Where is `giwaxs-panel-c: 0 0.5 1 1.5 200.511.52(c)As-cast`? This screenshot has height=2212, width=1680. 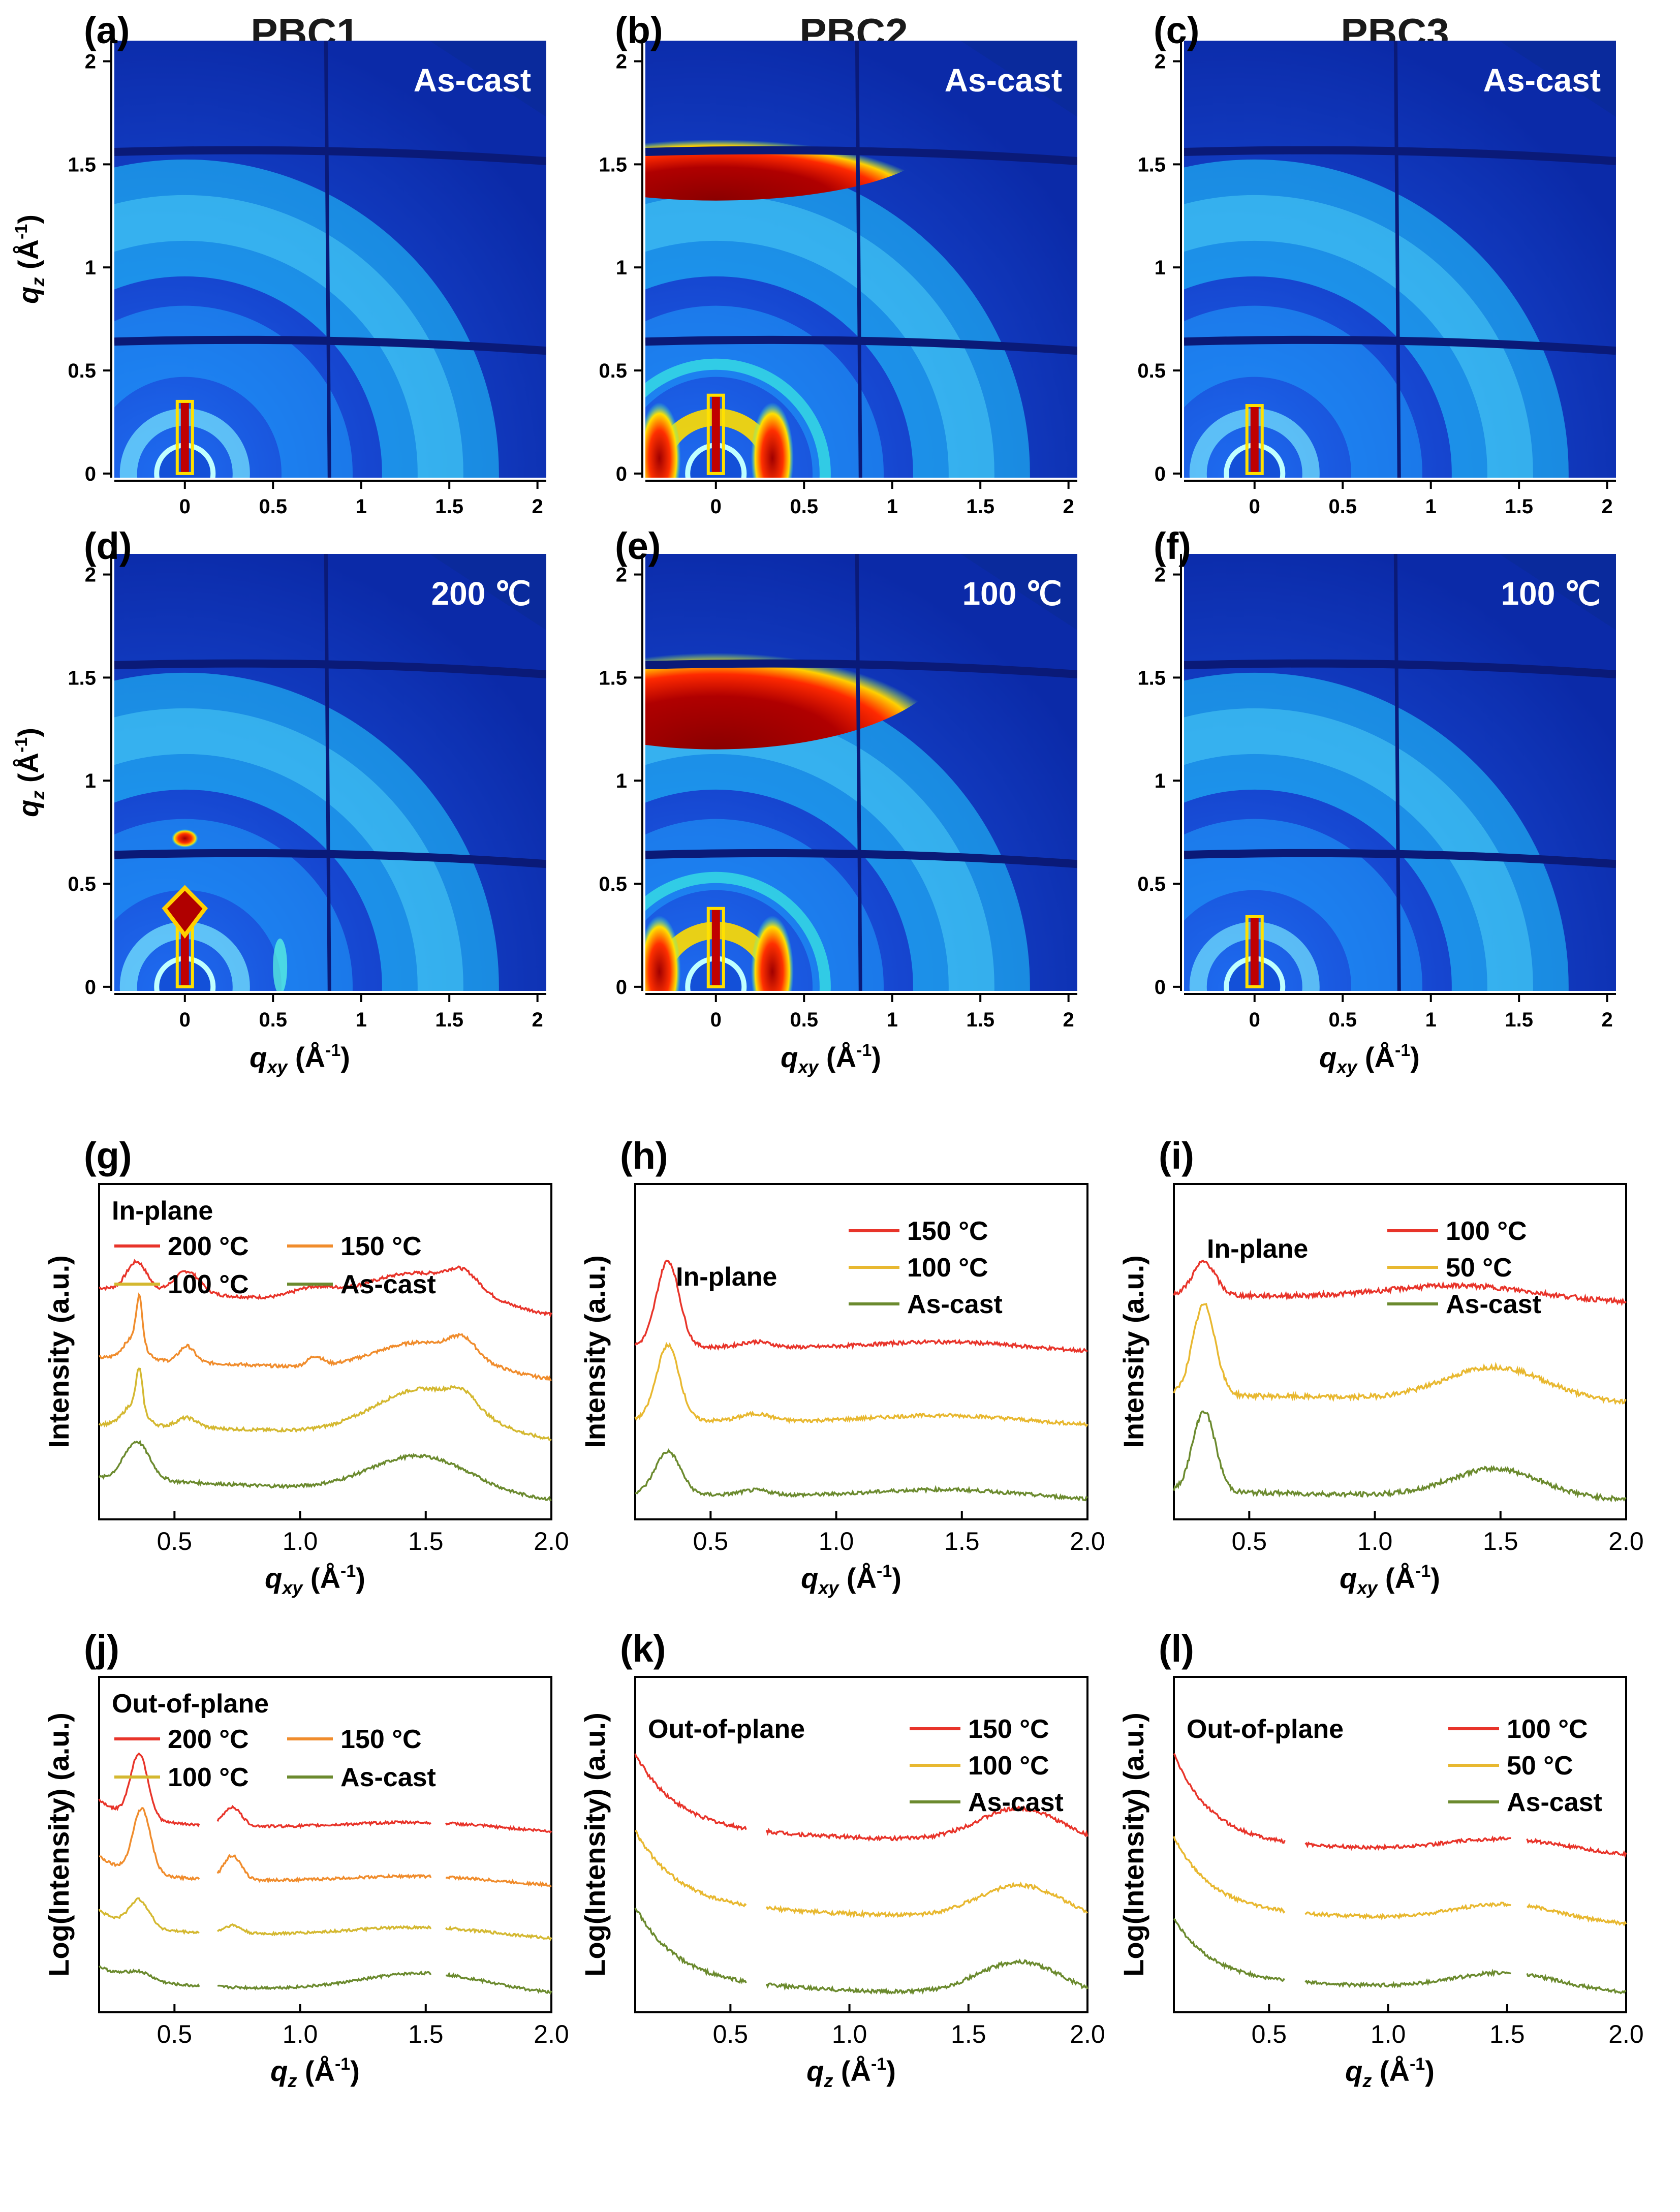 giwaxs-panel-c: 0 0.5 1 1.5 200.511.52(c)As-cast is located at coordinates (1376, 263).